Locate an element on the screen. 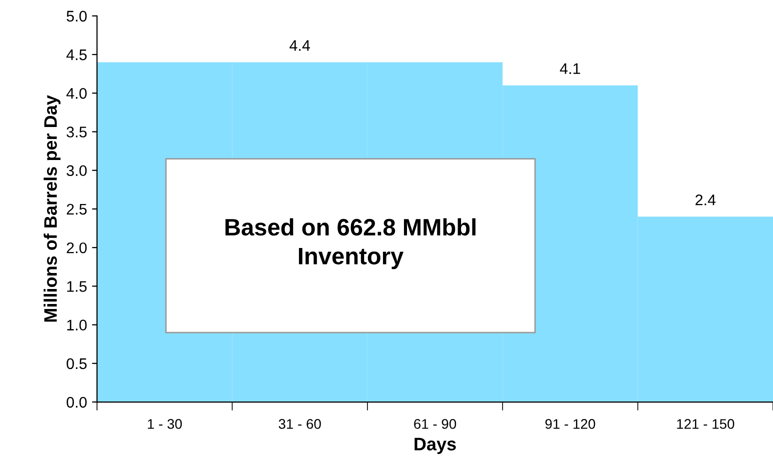 Image resolution: width=773 pixels, height=468 pixels. x-tick-label: 91 - 120 is located at coordinates (570, 424).